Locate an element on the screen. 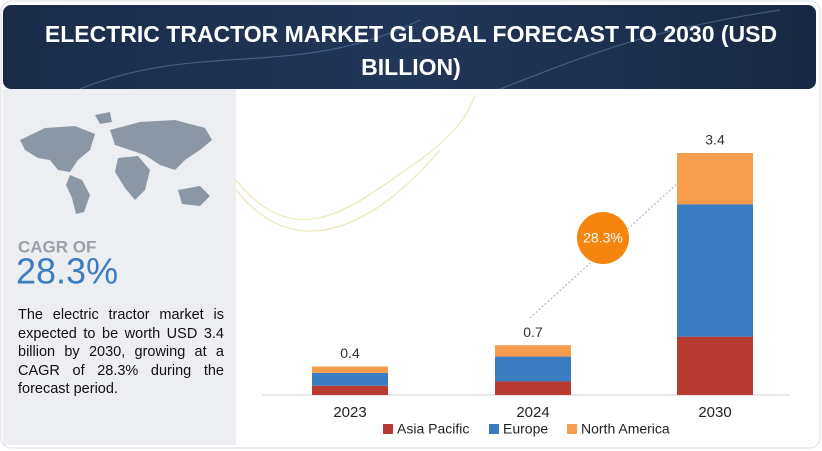  legend-label: Europe is located at coordinates (525, 429).